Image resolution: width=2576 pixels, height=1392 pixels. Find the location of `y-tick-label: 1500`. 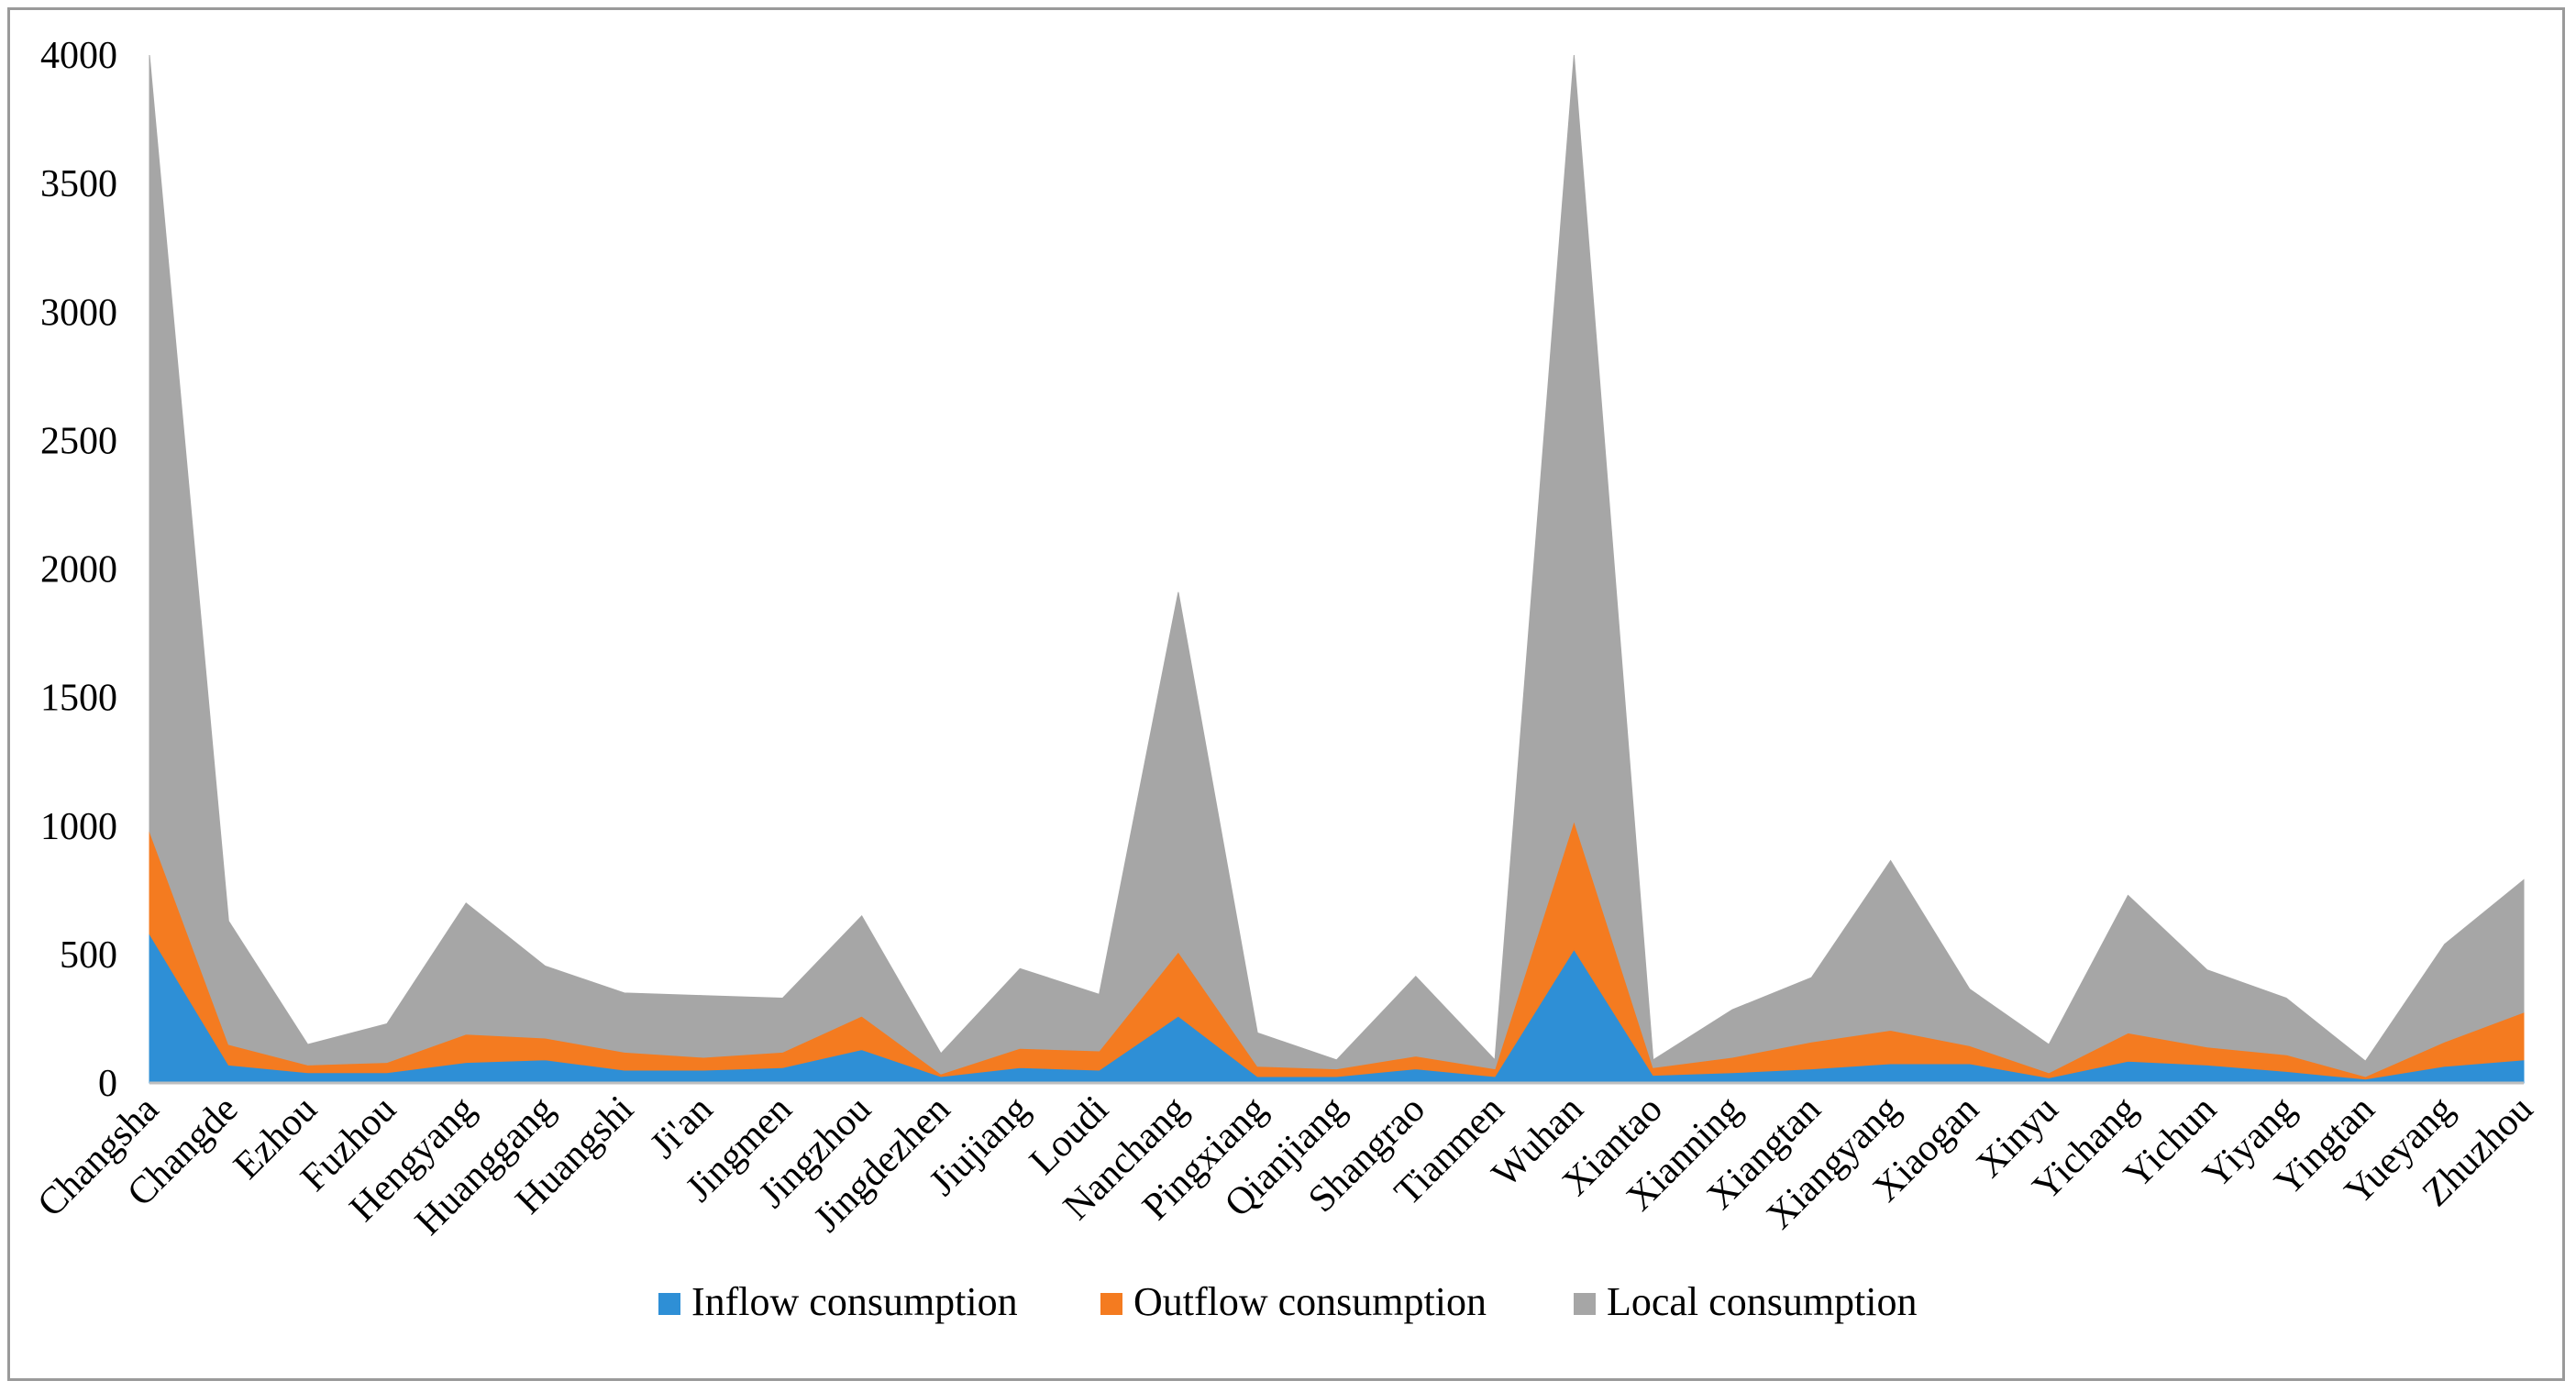

y-tick-label: 1500 is located at coordinates (78, 699).